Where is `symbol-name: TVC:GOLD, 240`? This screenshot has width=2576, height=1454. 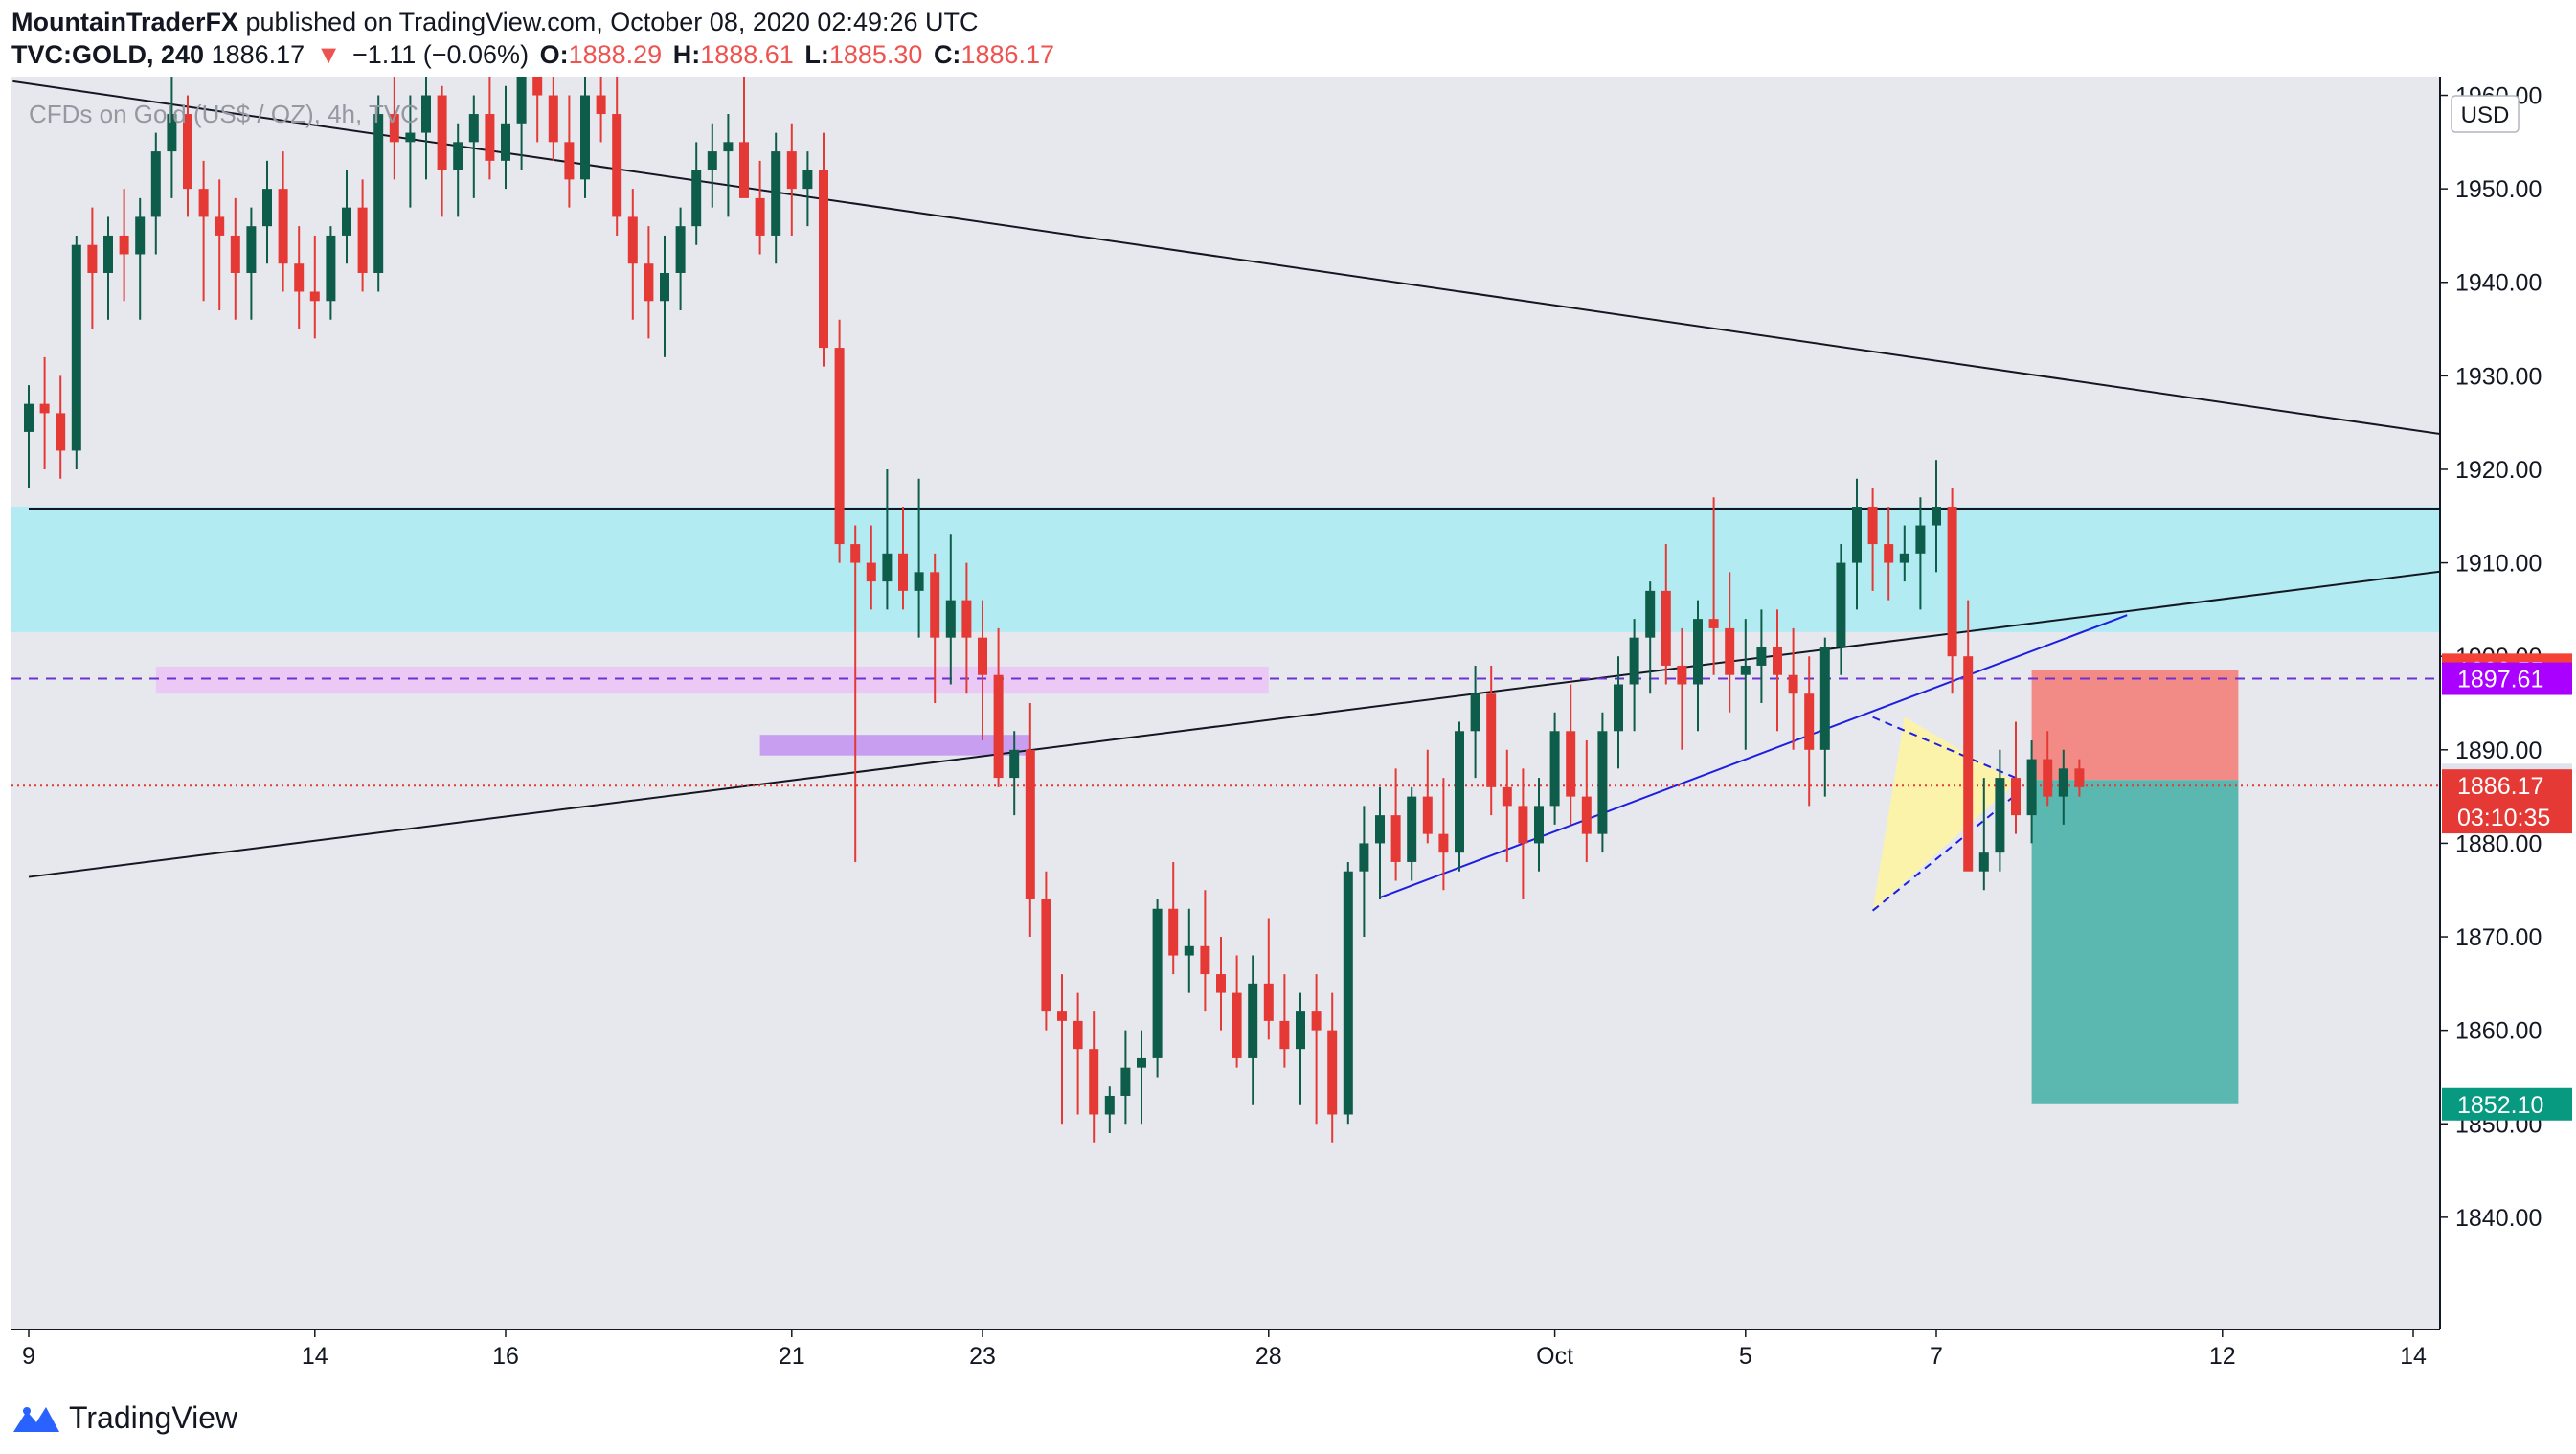 symbol-name: TVC:GOLD, 240 is located at coordinates (108, 54).